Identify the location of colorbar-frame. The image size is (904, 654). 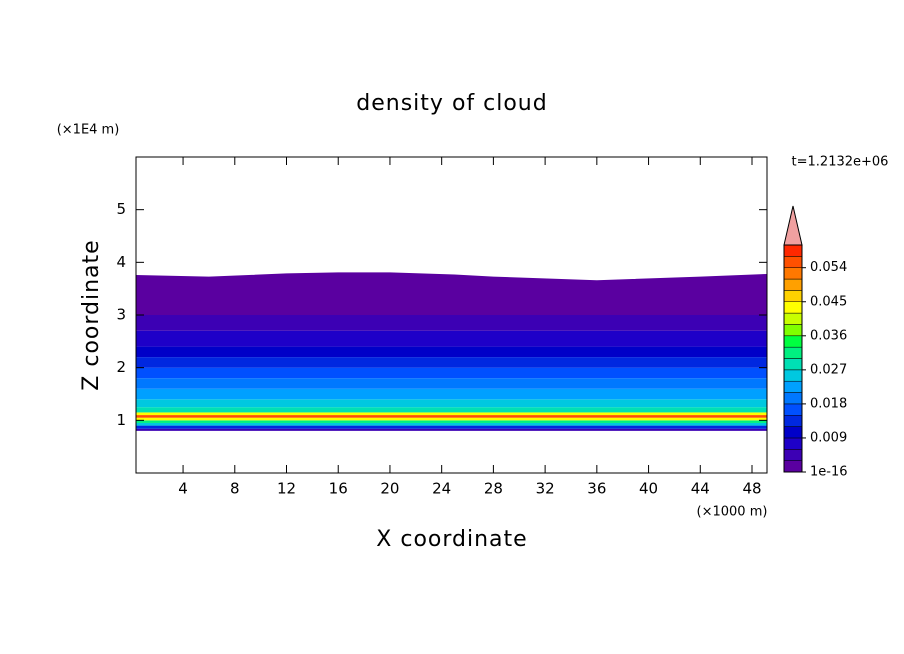
(793, 358).